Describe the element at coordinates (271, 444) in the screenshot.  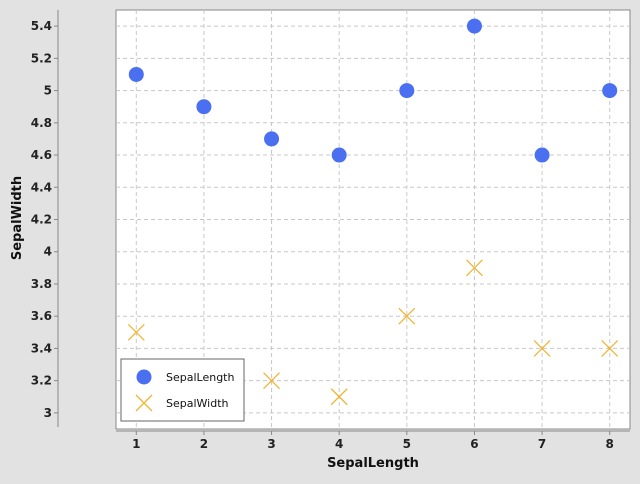
I see `x-tick-label: 3` at that location.